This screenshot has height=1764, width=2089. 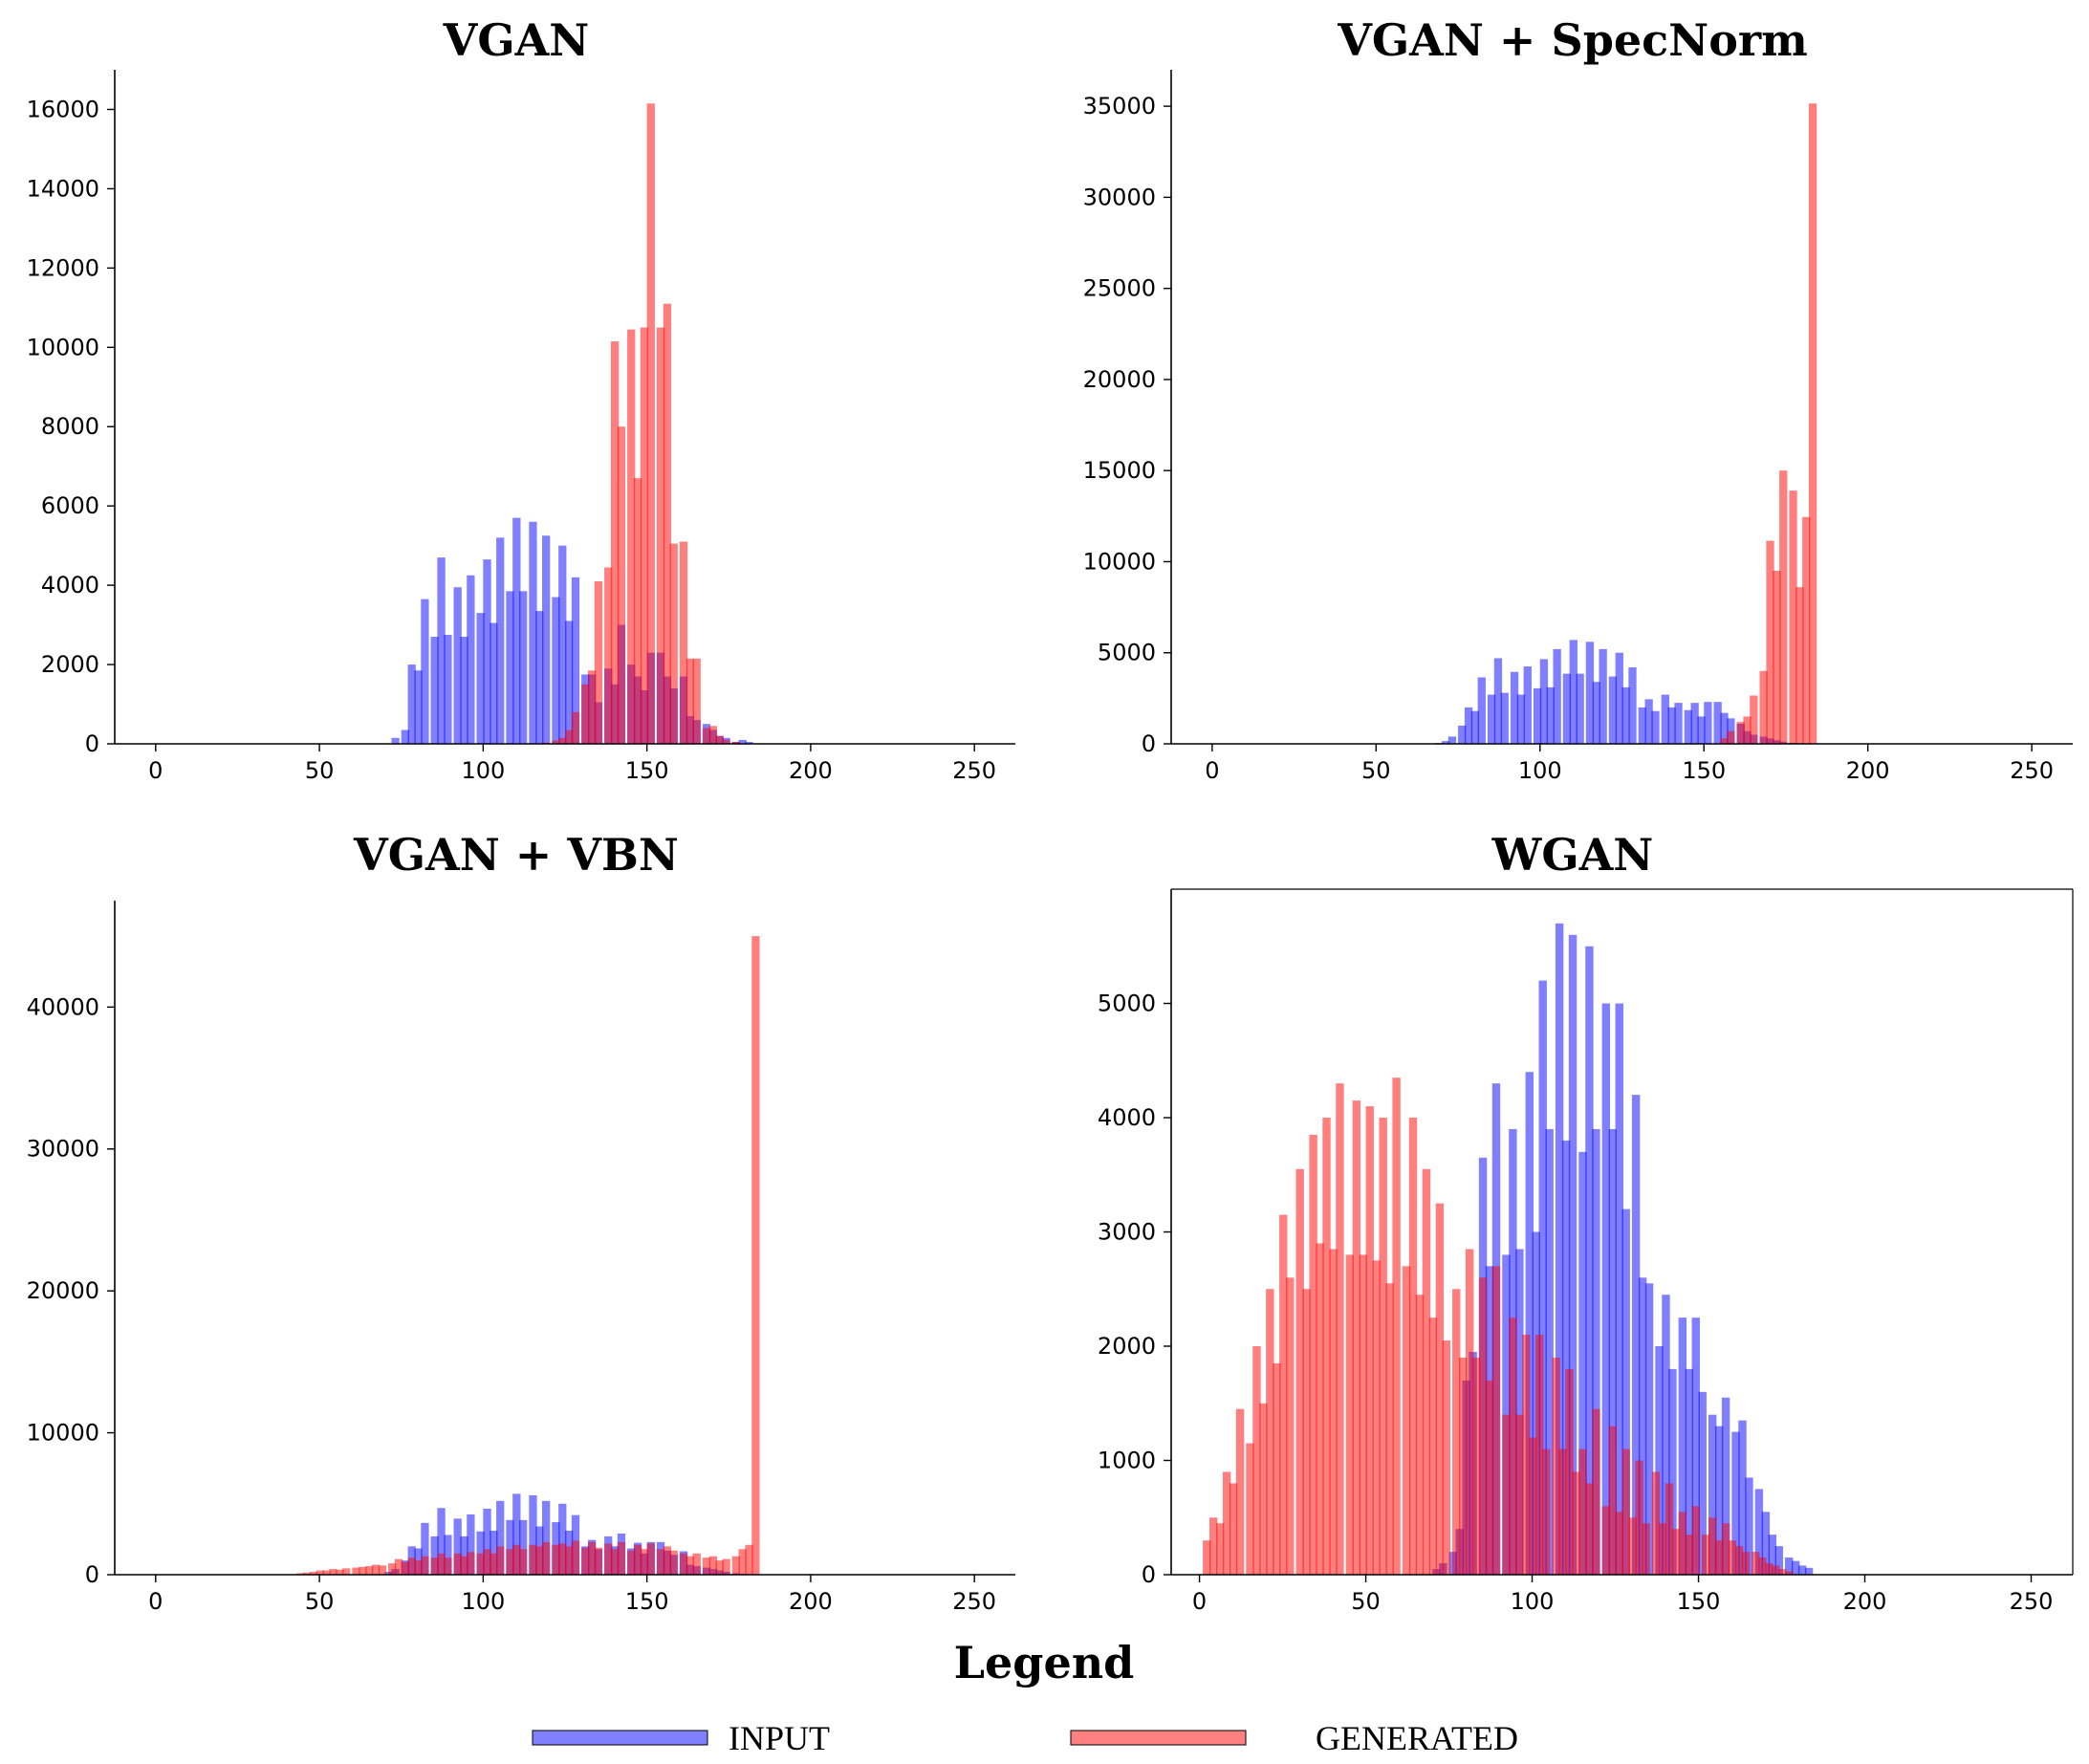 I want to click on y-tick-label: 2000, so click(x=70, y=664).